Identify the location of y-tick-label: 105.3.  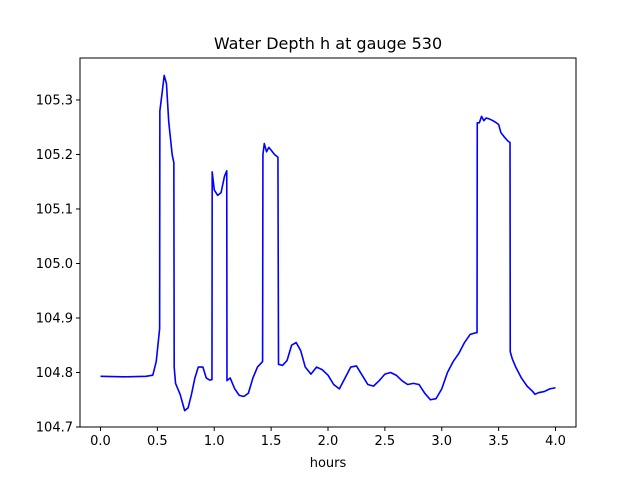
(54, 100).